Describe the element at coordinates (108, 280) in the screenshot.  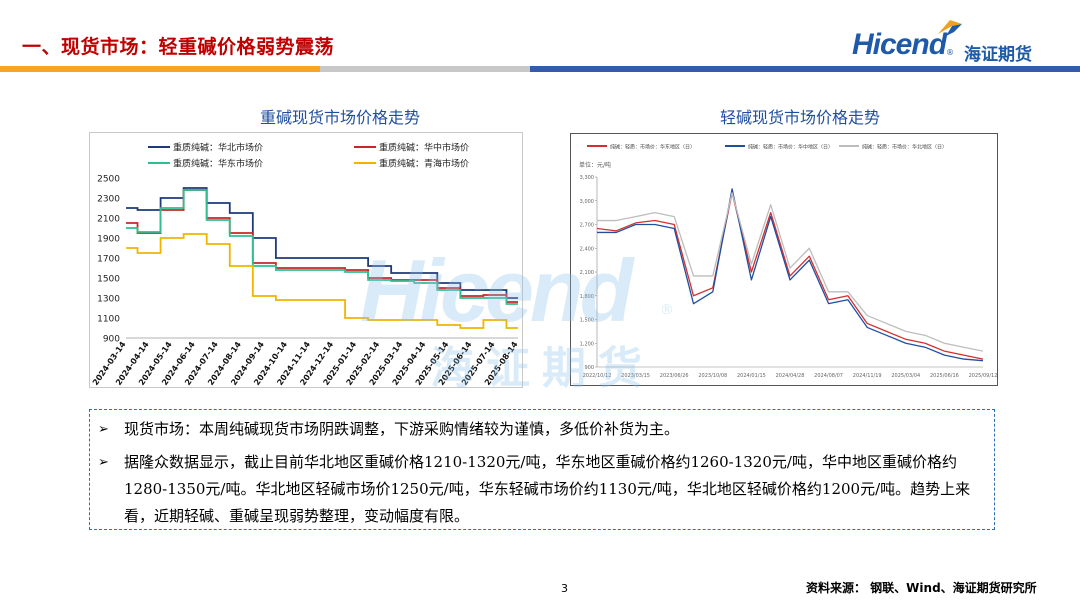
I see `y-tick-label: 1500` at that location.